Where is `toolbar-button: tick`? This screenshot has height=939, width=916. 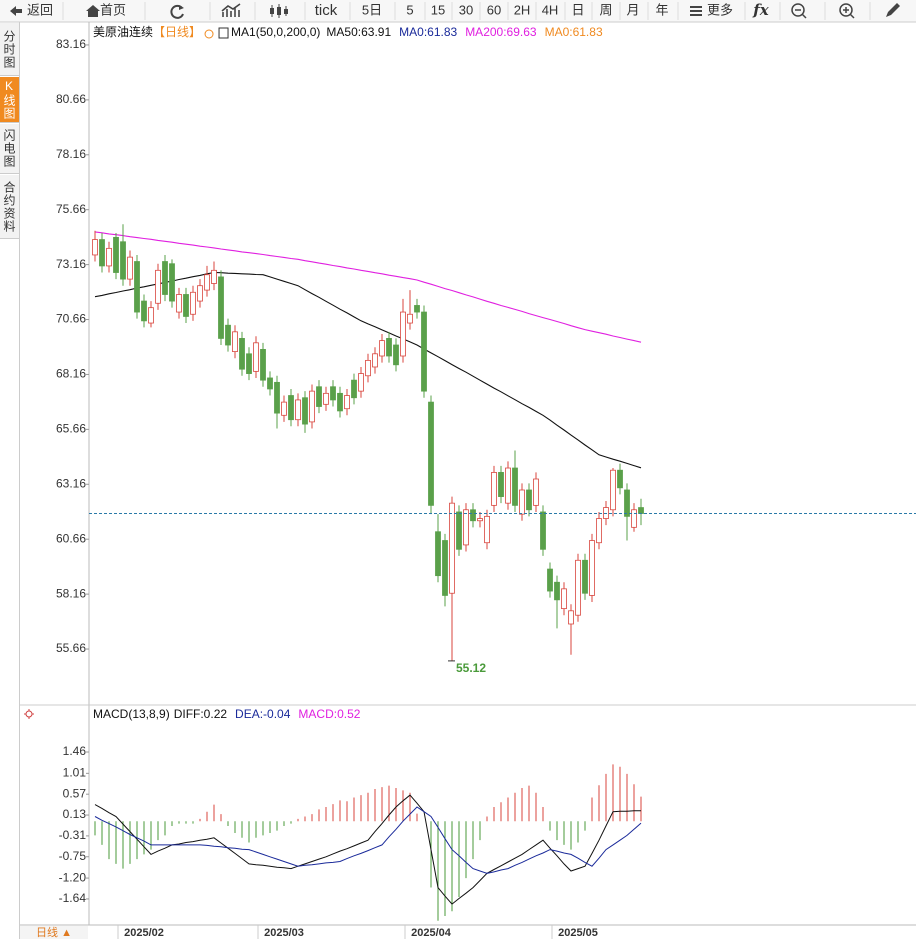 toolbar-button: tick is located at coordinates (326, 10).